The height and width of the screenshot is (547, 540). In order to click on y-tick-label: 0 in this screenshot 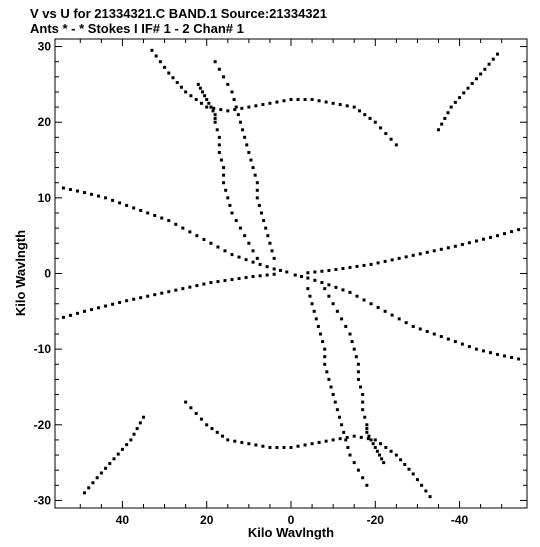, I will do `click(47, 274)`.